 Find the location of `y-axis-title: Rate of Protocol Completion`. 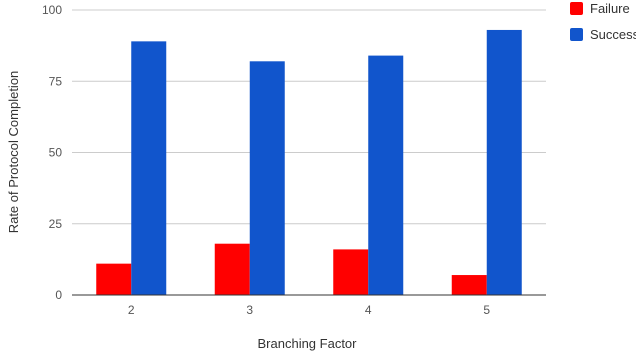

y-axis-title: Rate of Protocol Completion is located at coordinates (13, 152).